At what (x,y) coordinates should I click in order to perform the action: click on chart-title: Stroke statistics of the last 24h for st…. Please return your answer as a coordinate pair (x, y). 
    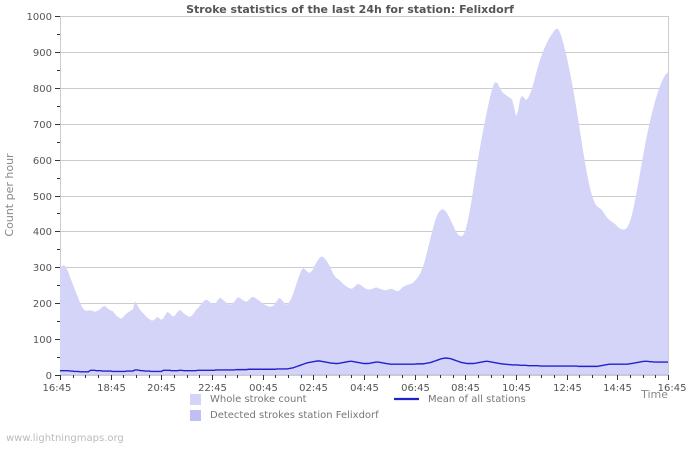
    Looking at the image, I should click on (350, 9).